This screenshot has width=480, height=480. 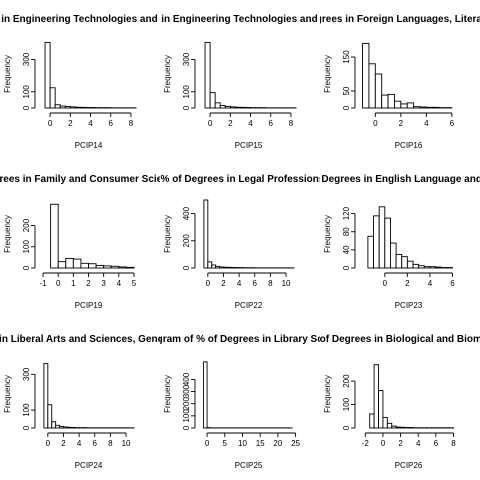 I want to click on x-tick-label: 10, so click(x=286, y=283).